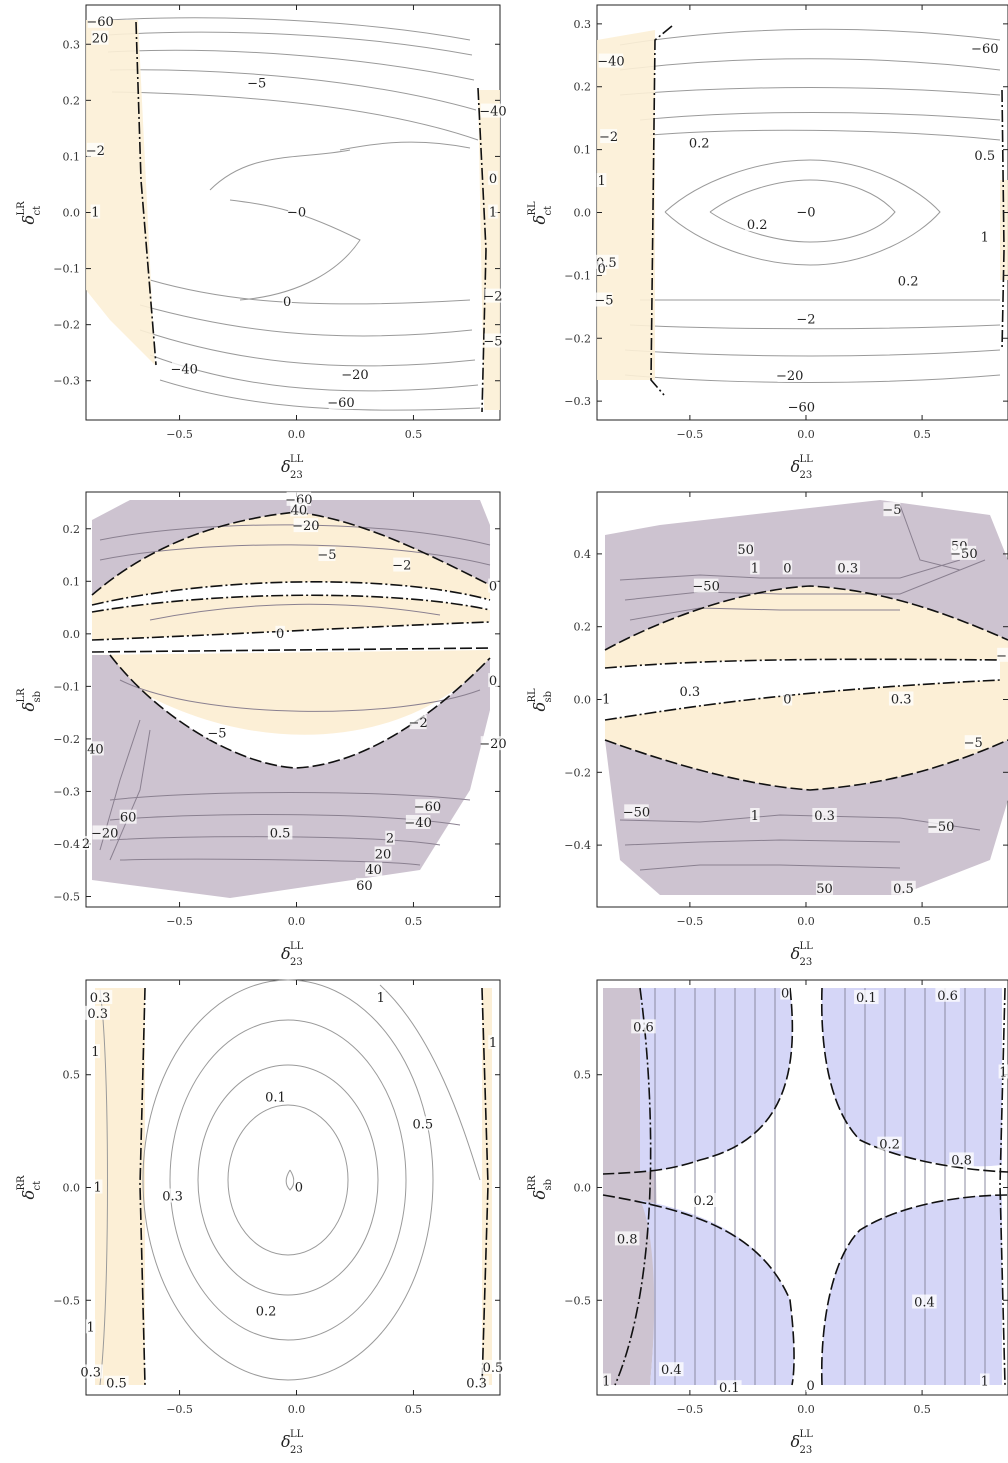 Image resolution: width=1008 pixels, height=1463 pixels. Describe the element at coordinates (824, 889) in the screenshot. I see `contour-label: 50` at that location.